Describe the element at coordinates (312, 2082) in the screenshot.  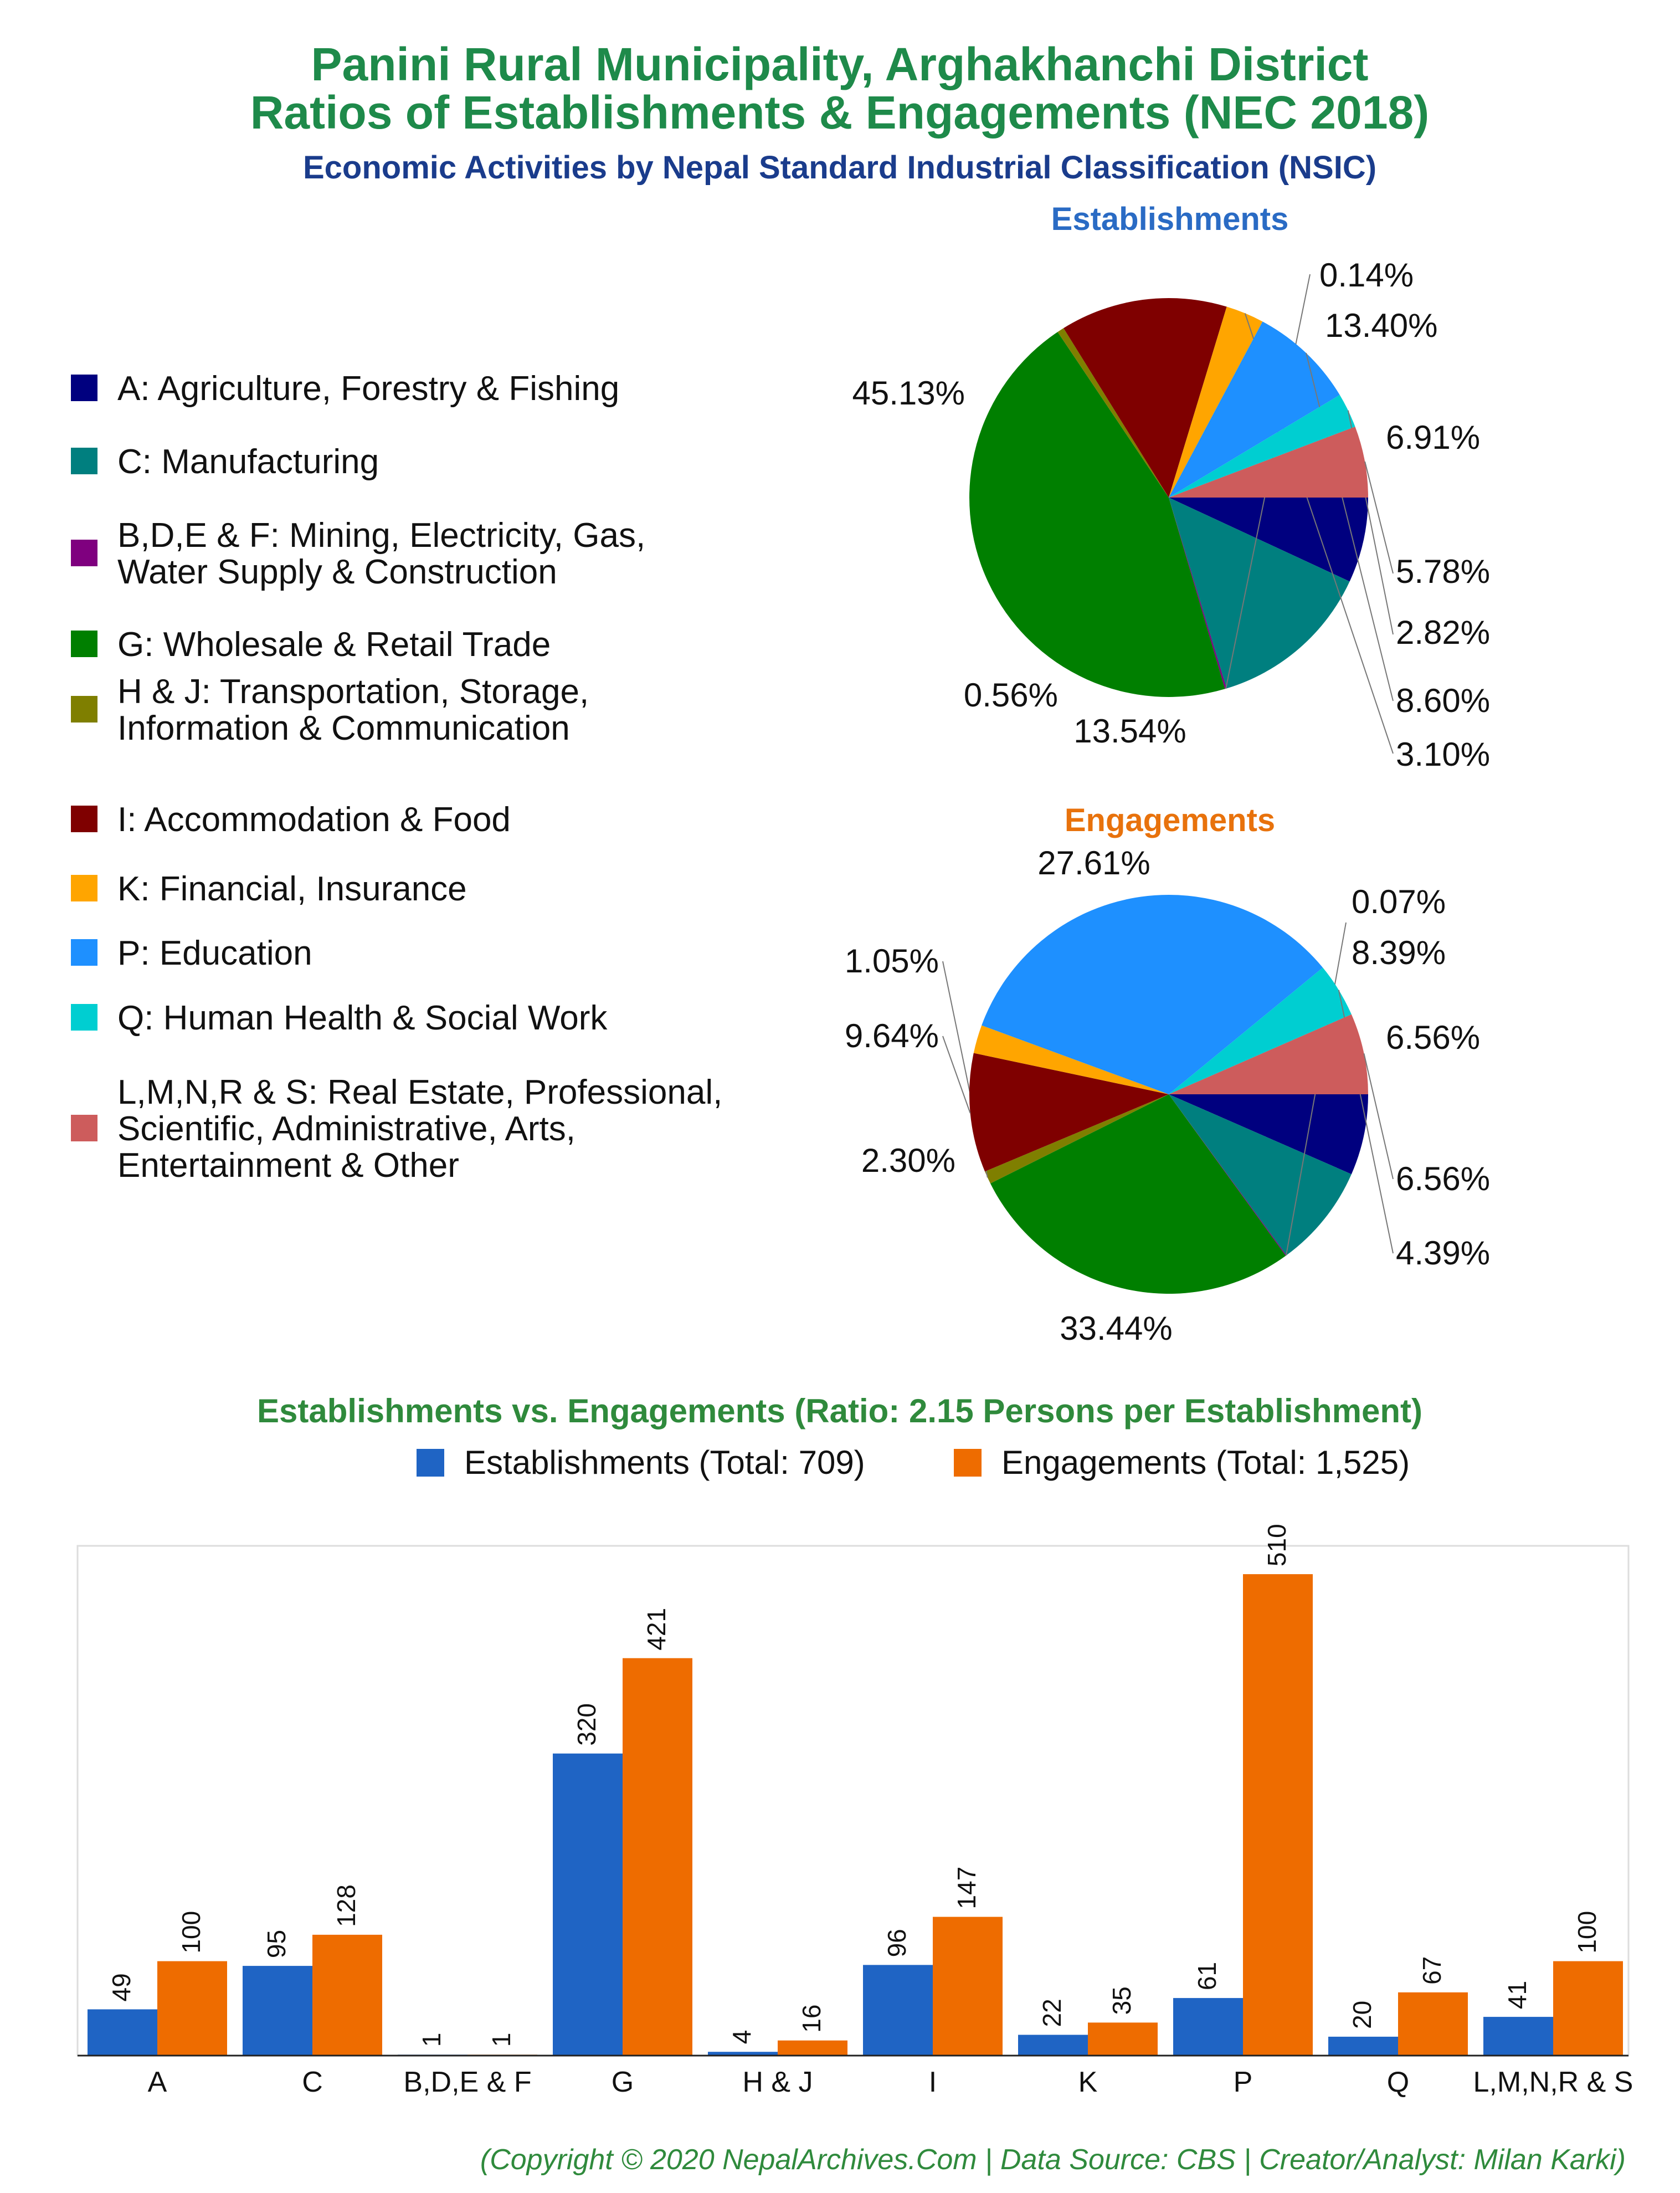
I see `category-tick-label: C` at that location.